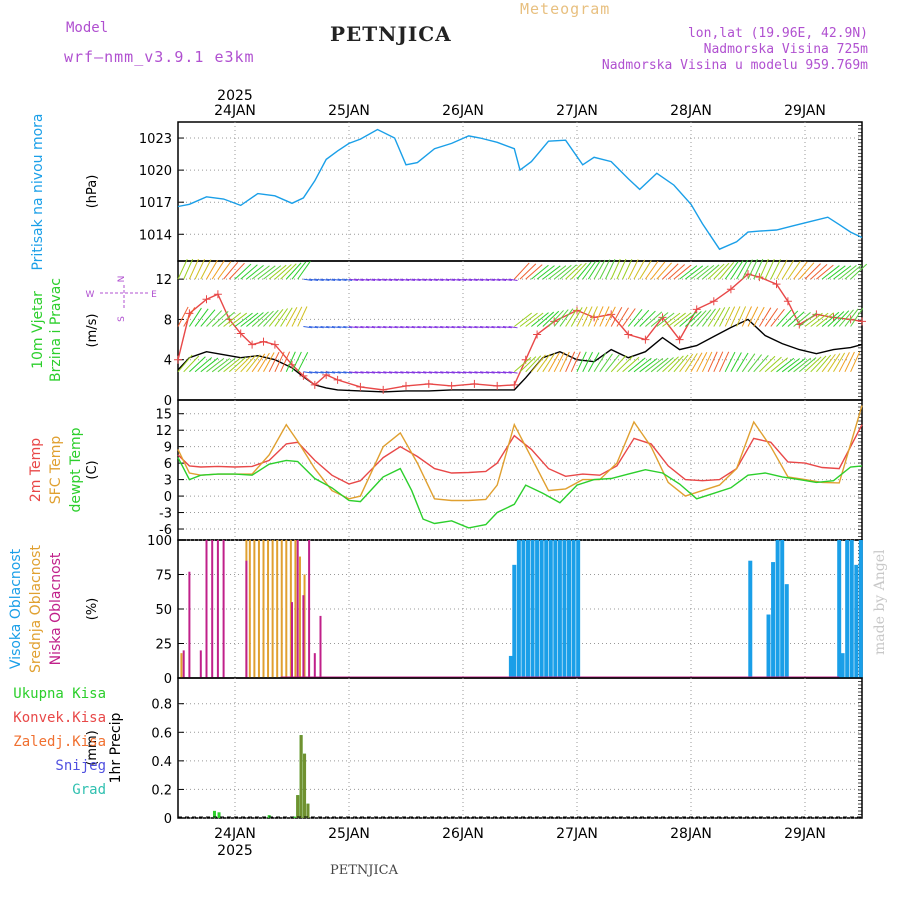  I want to click on wind-tick-label: 0, so click(168, 401).